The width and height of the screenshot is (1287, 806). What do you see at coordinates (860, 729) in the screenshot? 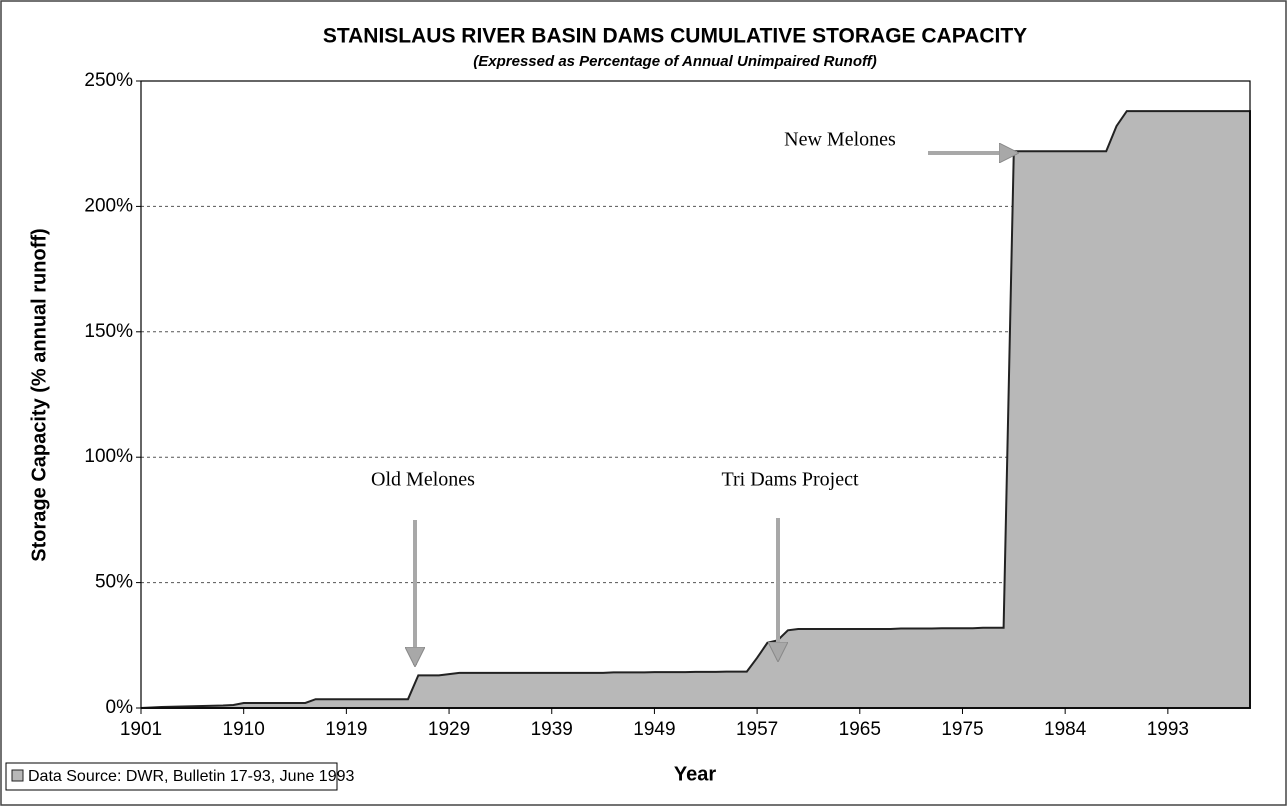
I see `x-tick-label: 1965` at bounding box center [860, 729].